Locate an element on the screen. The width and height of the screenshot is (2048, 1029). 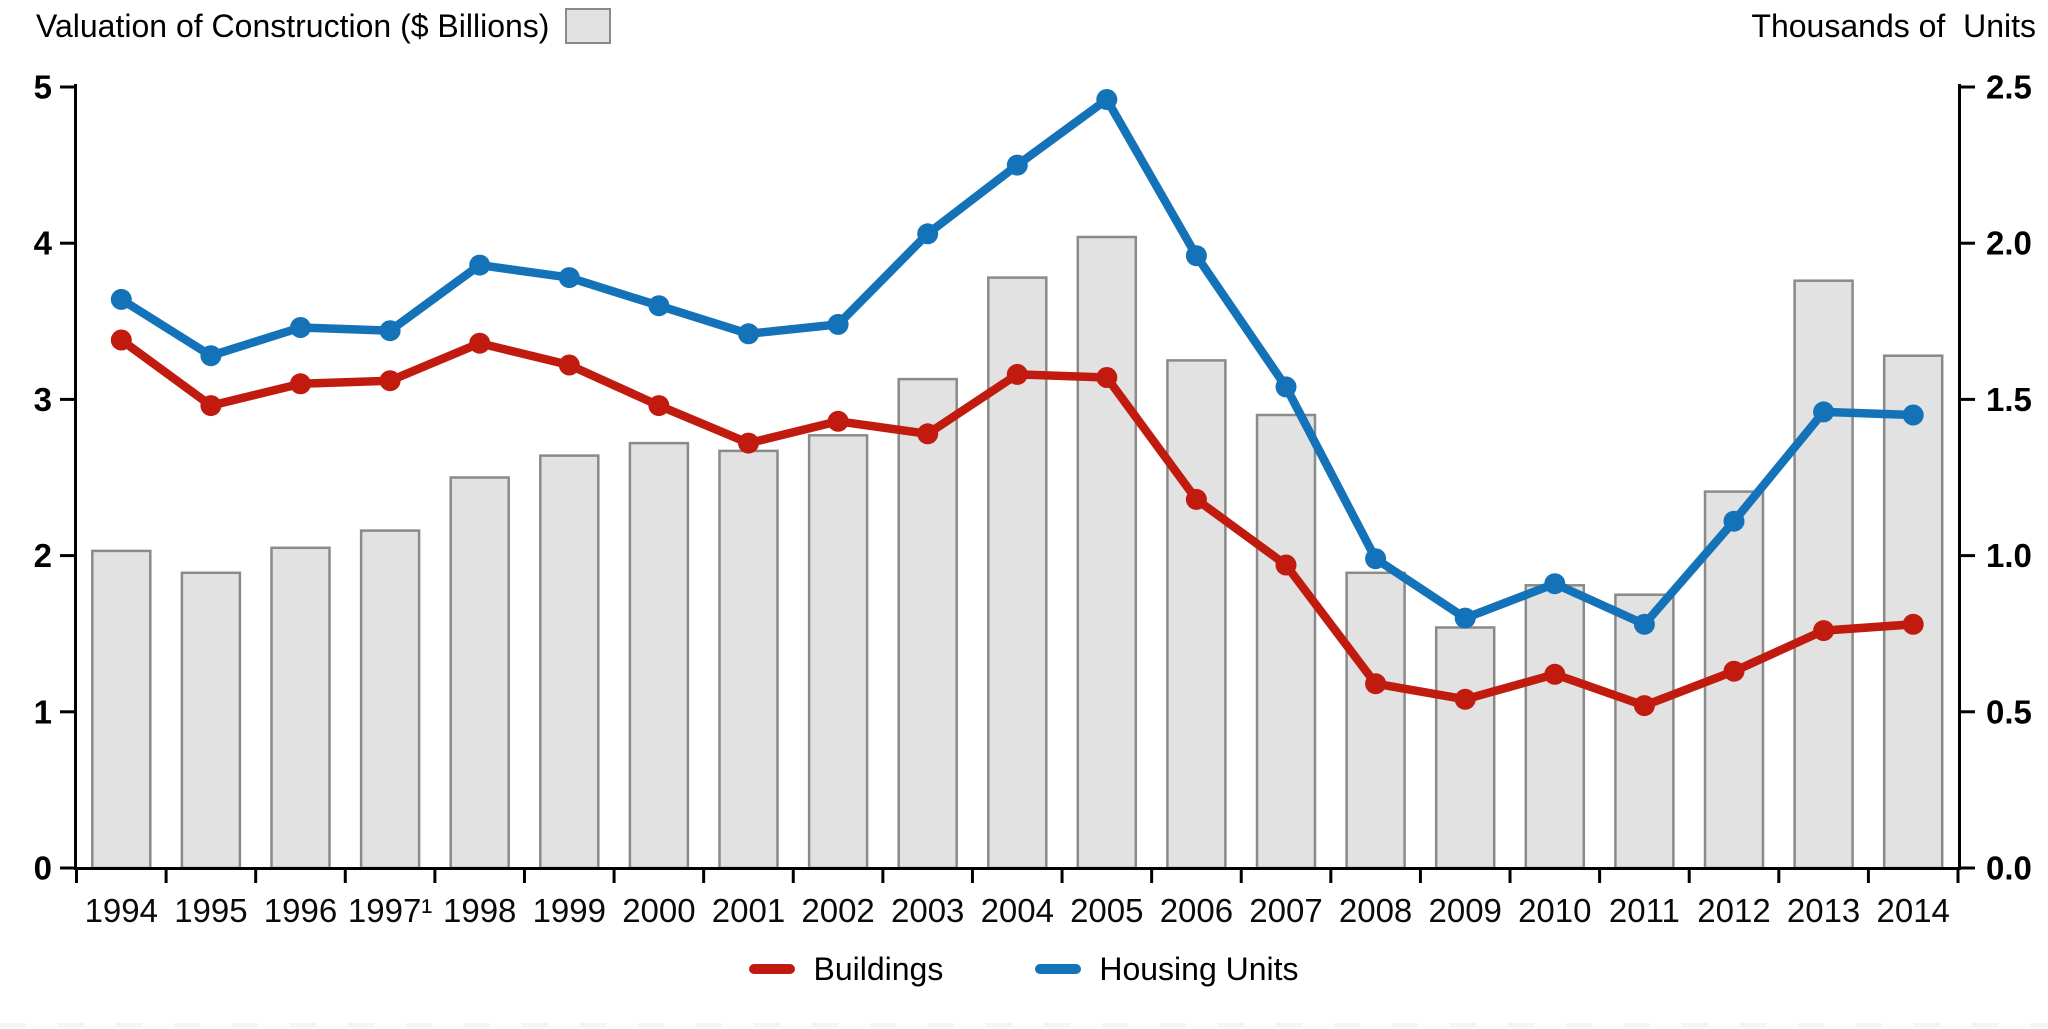
buildings-line-swatch is located at coordinates (772, 969).